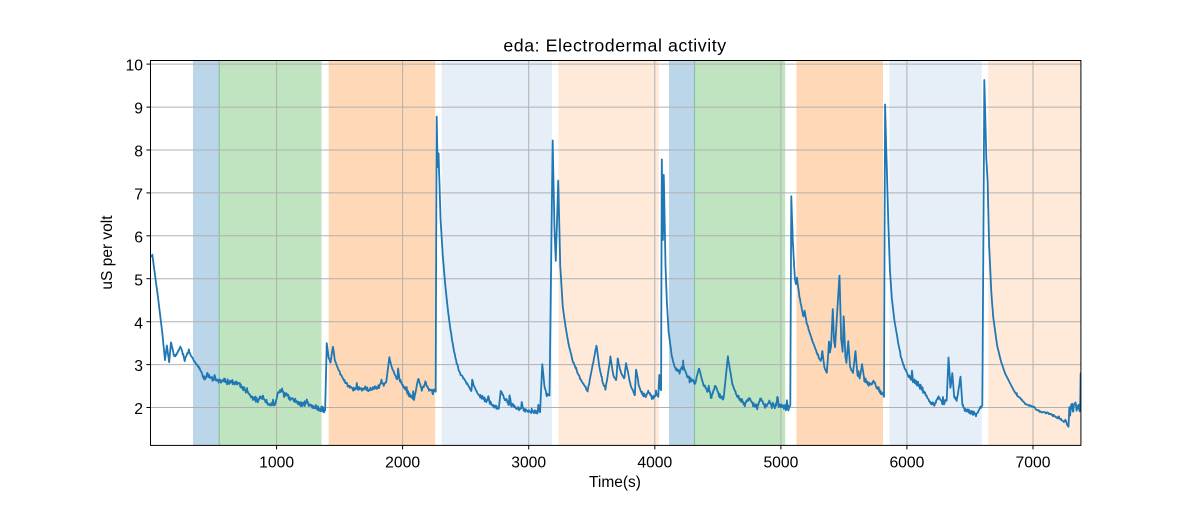 The height and width of the screenshot is (505, 1200). I want to click on svg-text: 7000, so click(1033, 463).